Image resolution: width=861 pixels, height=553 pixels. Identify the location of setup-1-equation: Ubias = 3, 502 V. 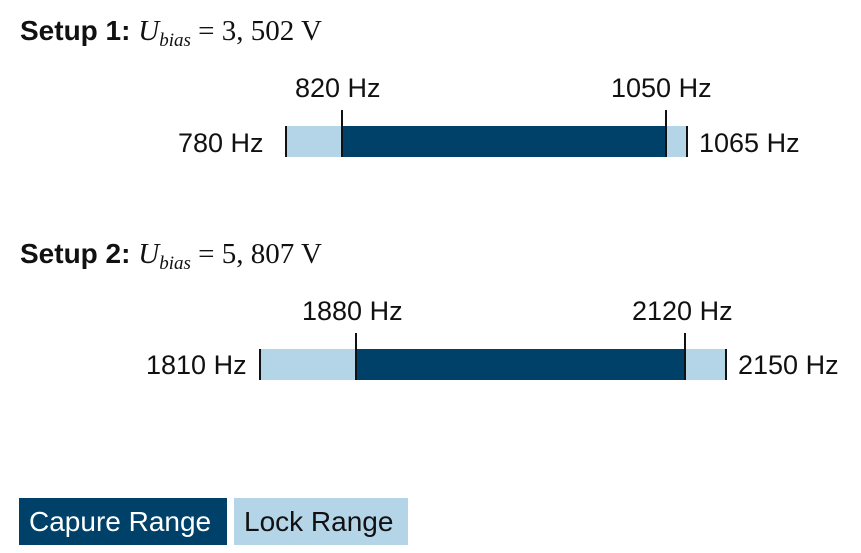
(230, 33).